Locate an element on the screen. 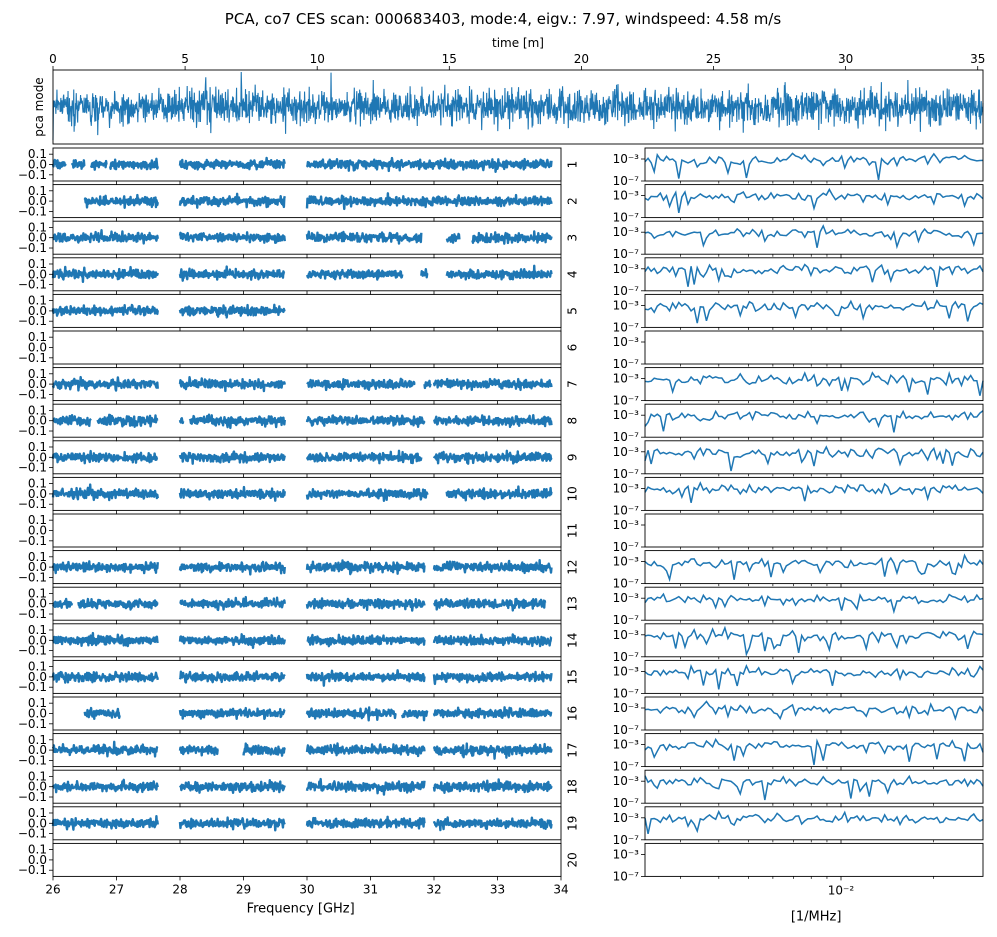 Image resolution: width=997 pixels, height=937 pixels. feed-xtick-label: 27 is located at coordinates (116, 889).